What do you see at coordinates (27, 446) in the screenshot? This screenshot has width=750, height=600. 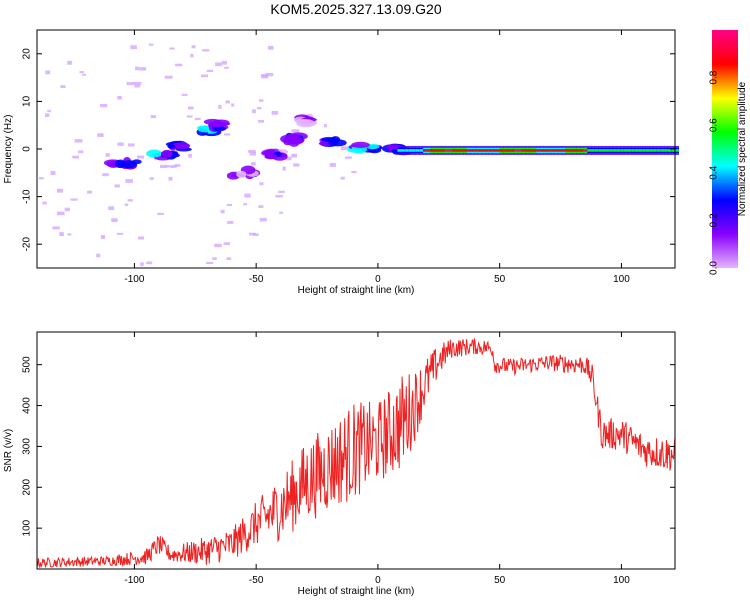 I see `snr-ytick-label: 300` at bounding box center [27, 446].